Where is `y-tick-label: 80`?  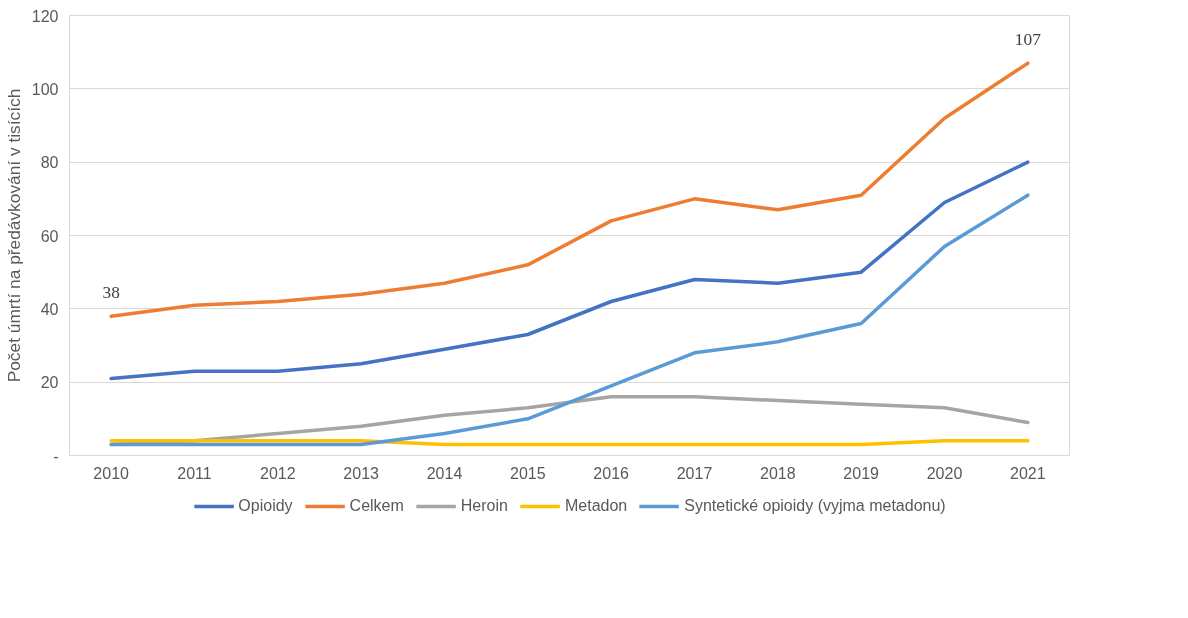 y-tick-label: 80 is located at coordinates (49, 163).